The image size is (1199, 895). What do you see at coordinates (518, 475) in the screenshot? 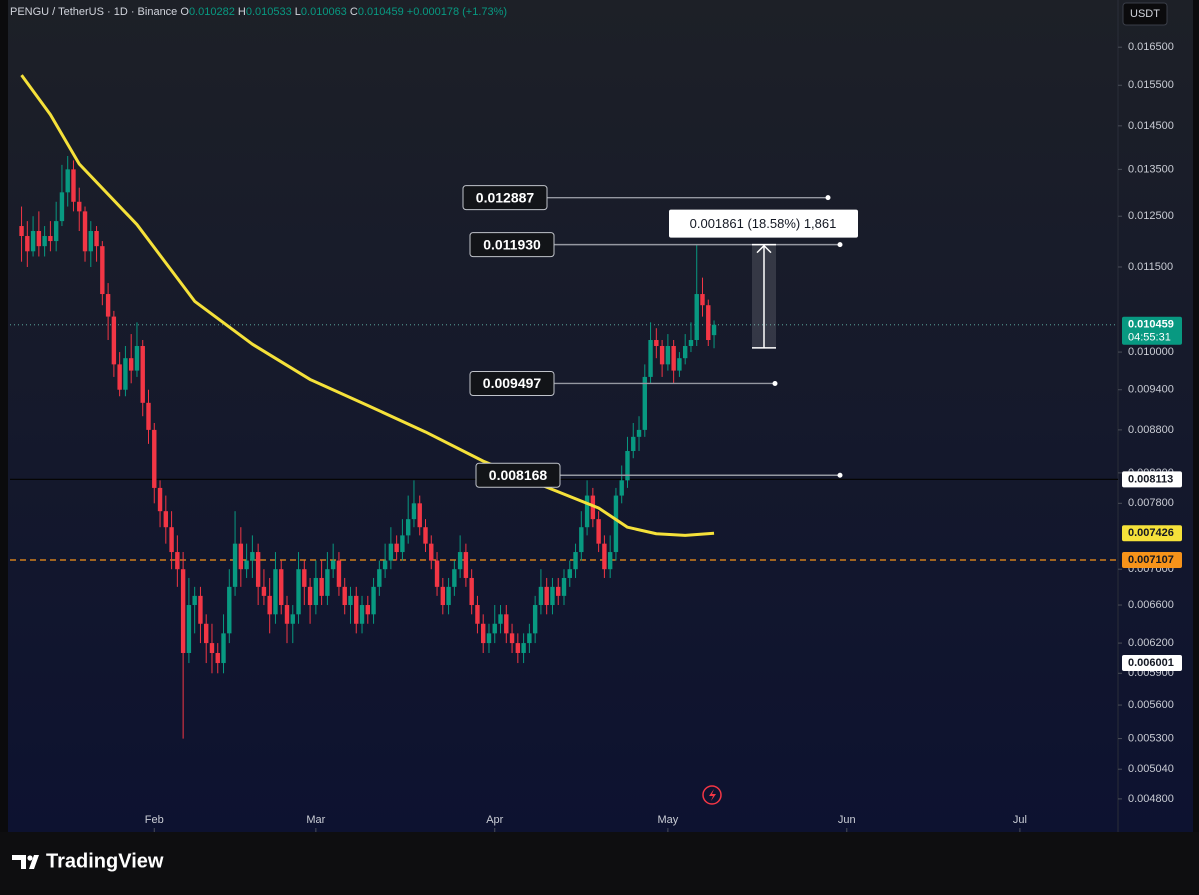
I see `level-box` at bounding box center [518, 475].